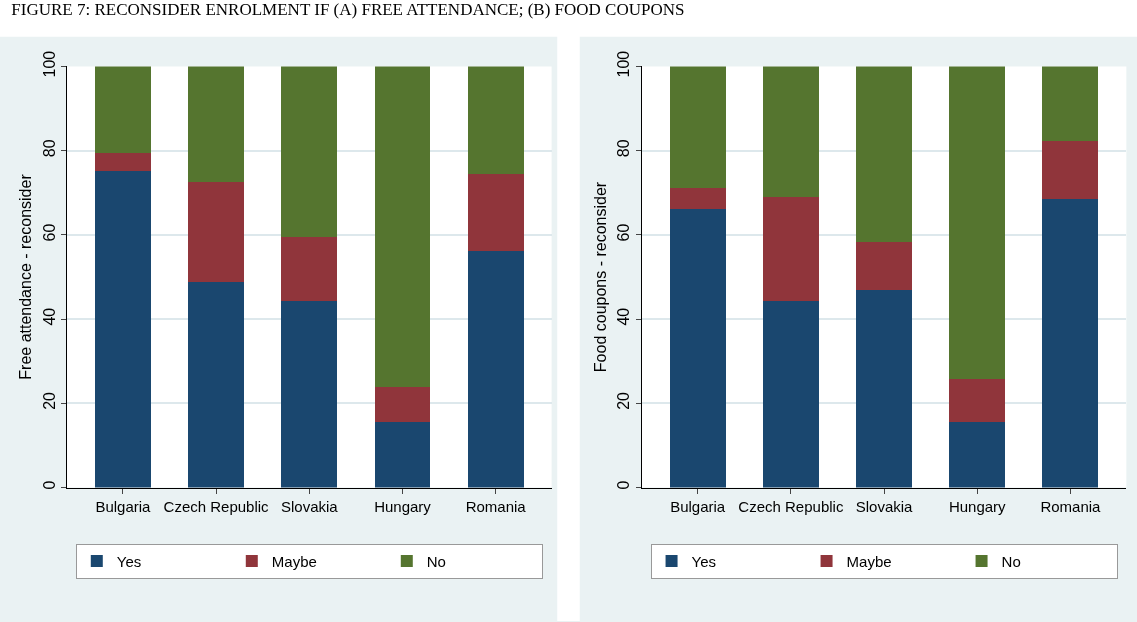  Describe the element at coordinates (26, 276) in the screenshot. I see `y-axis-title: Free attendance - reconsider` at that location.